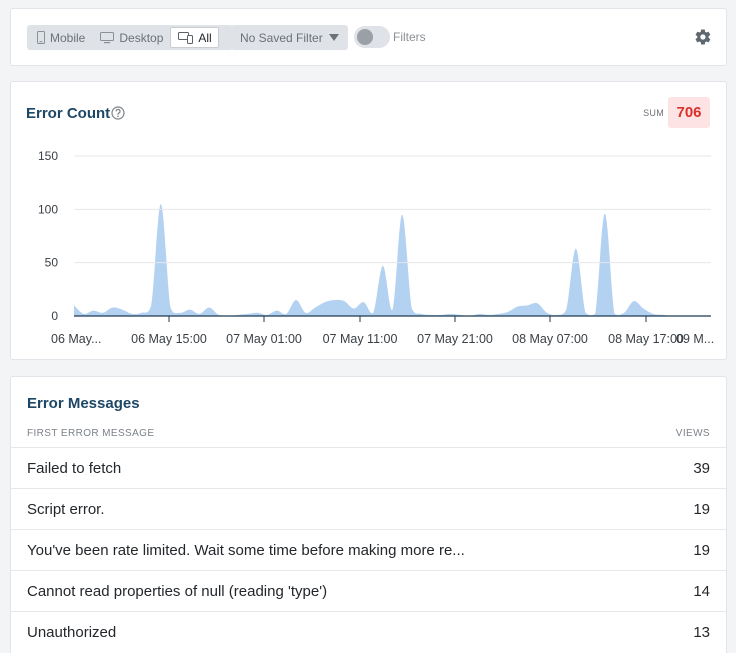 The width and height of the screenshot is (736, 653). What do you see at coordinates (701, 632) in the screenshot?
I see `error-views: 13` at bounding box center [701, 632].